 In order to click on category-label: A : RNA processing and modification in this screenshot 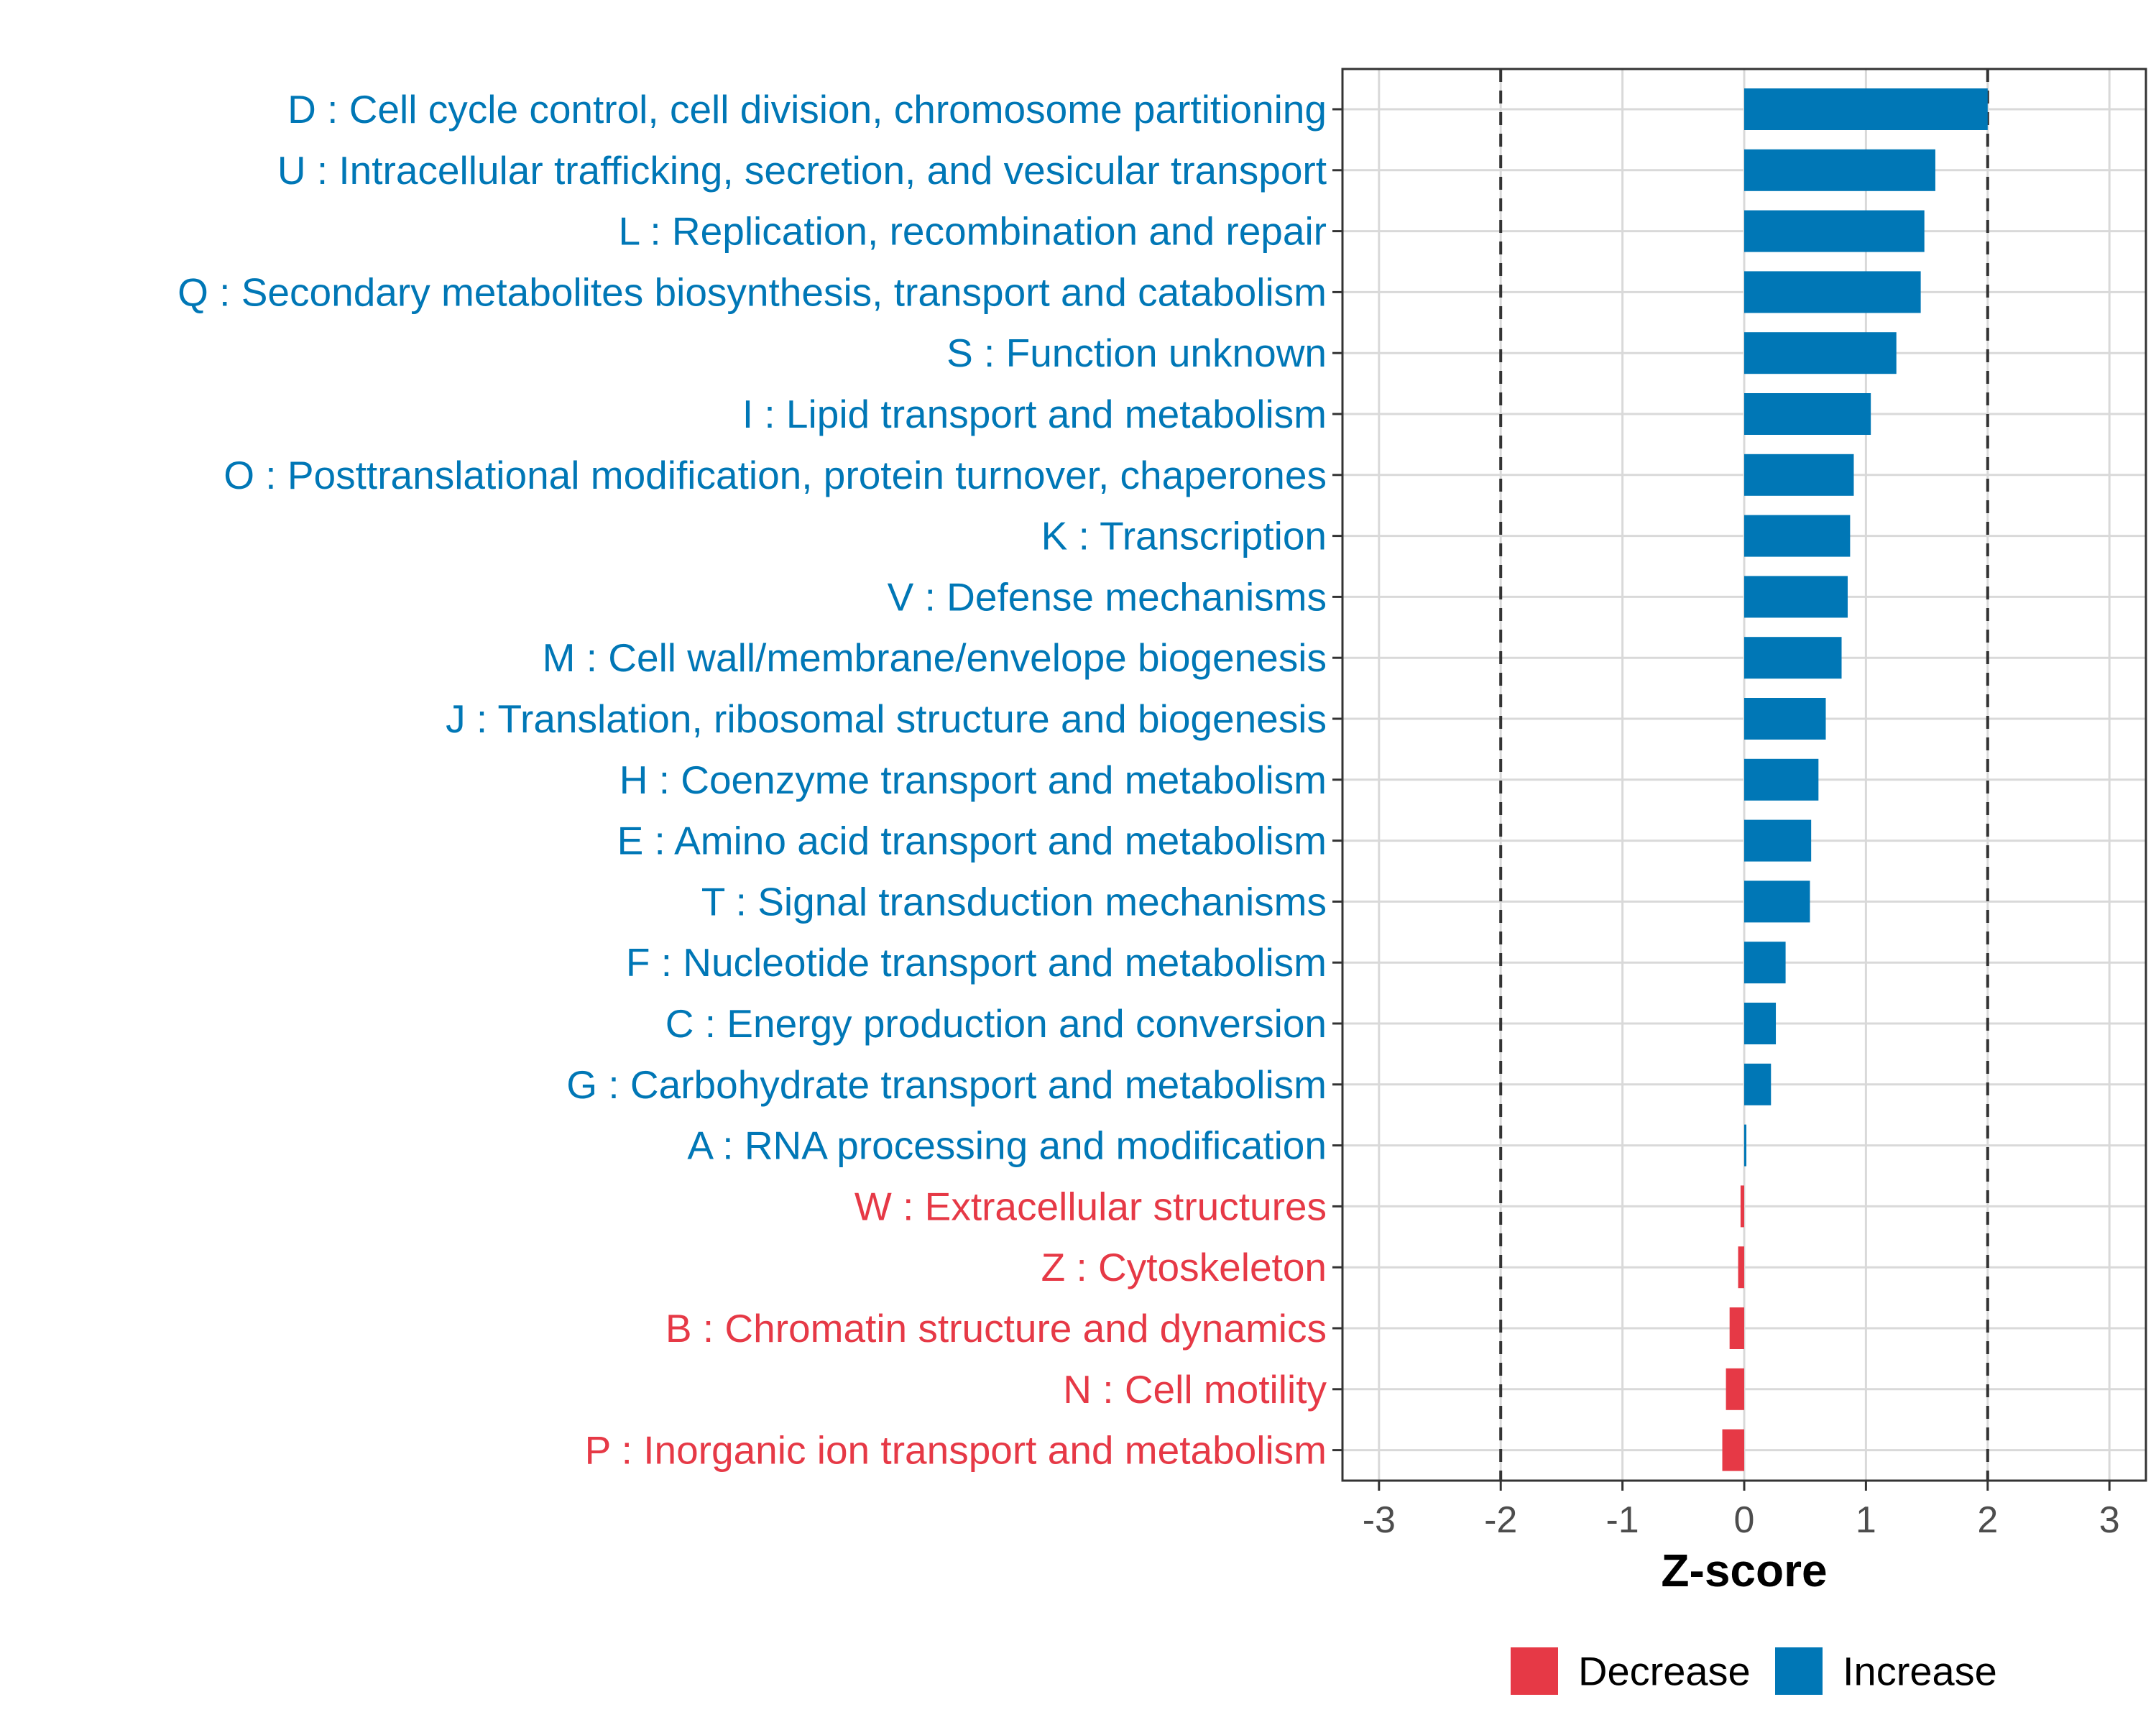, I will do `click(1007, 1145)`.